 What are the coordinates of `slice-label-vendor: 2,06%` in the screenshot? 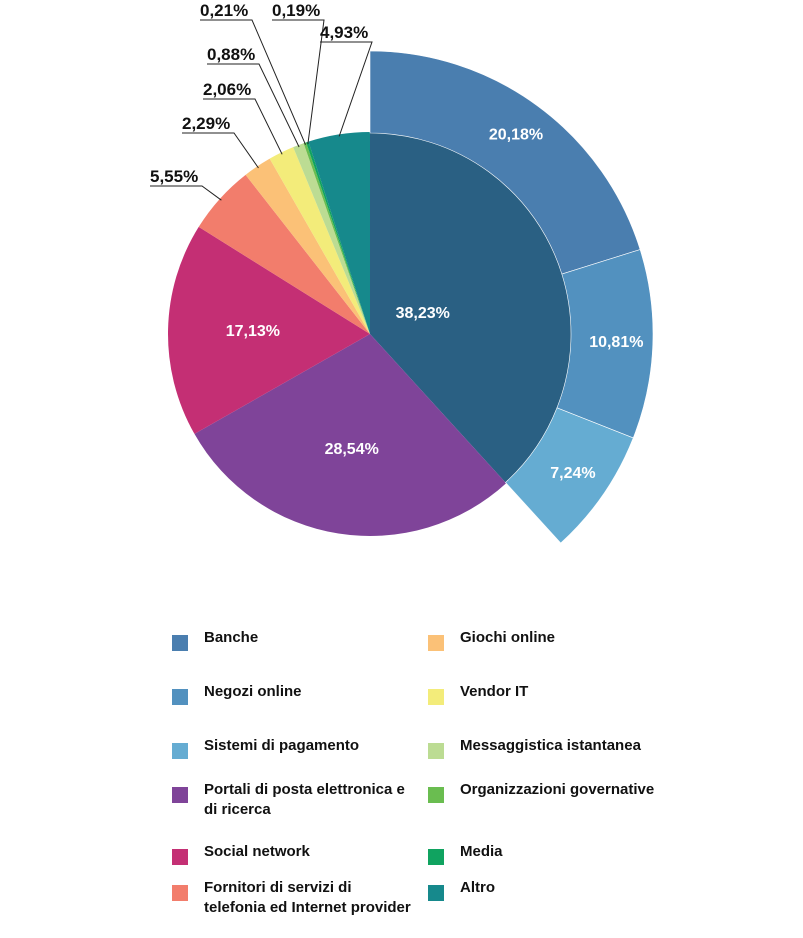 It's located at (227, 89).